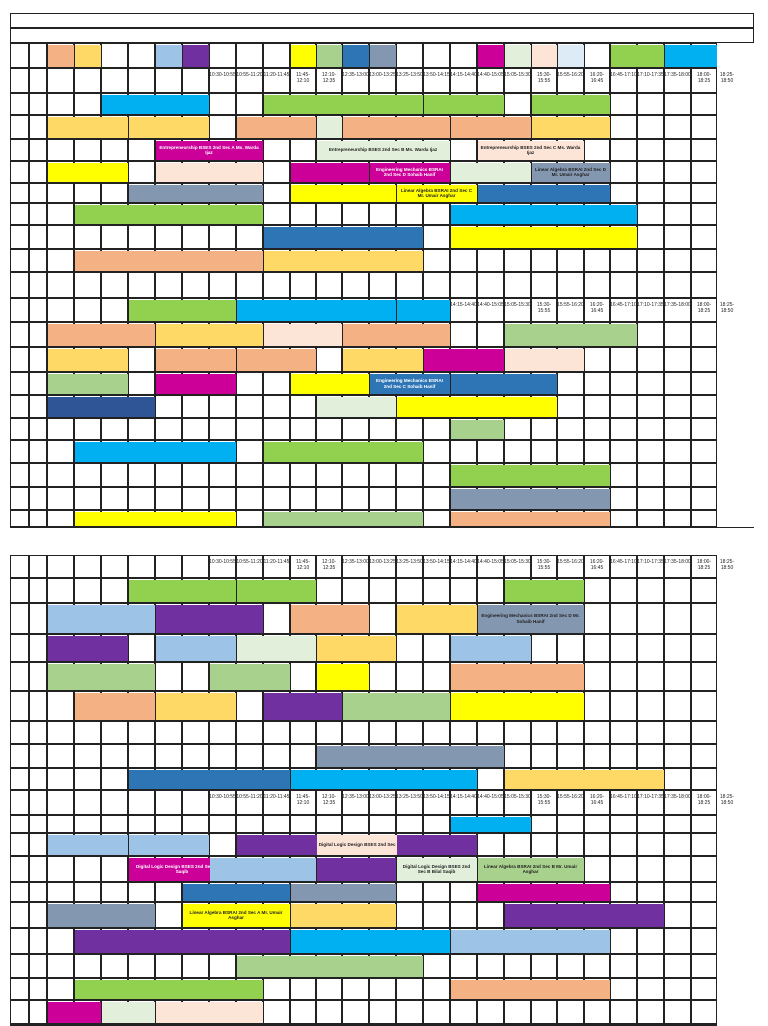 This screenshot has height=1026, width=768. I want to click on time-slot-header: 10:30-10:55, so click(222, 75).